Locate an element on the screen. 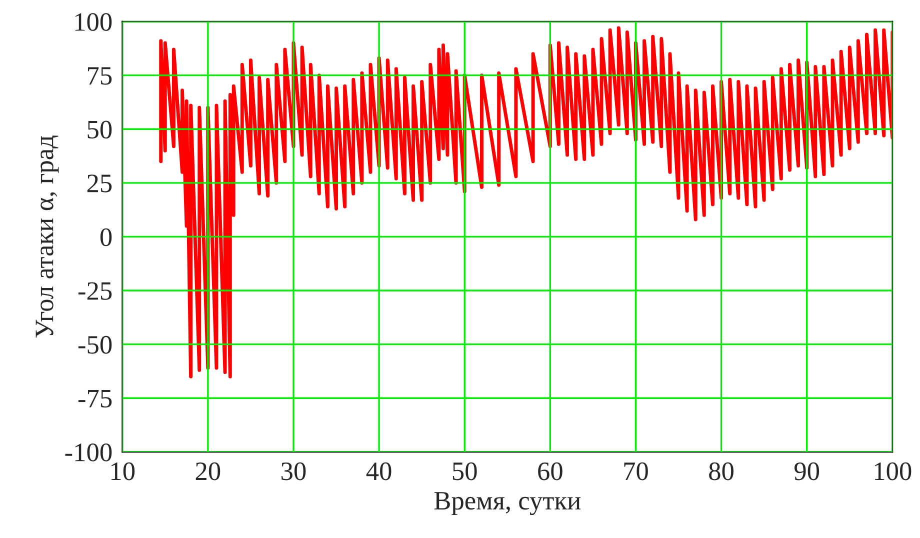 The height and width of the screenshot is (538, 920). y-tick-label: -75 is located at coordinates (95, 399).